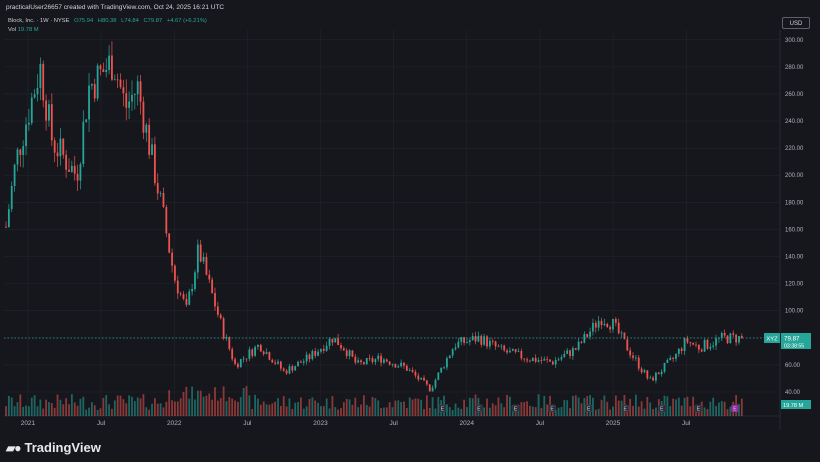  I want to click on volume-legend: Vol 19.78 M, so click(23, 30).